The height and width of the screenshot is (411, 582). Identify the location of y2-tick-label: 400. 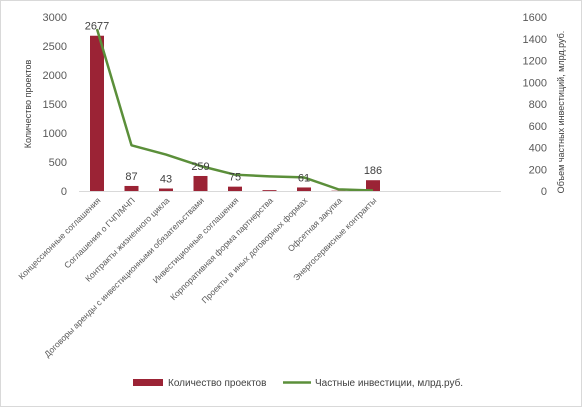
(538, 149).